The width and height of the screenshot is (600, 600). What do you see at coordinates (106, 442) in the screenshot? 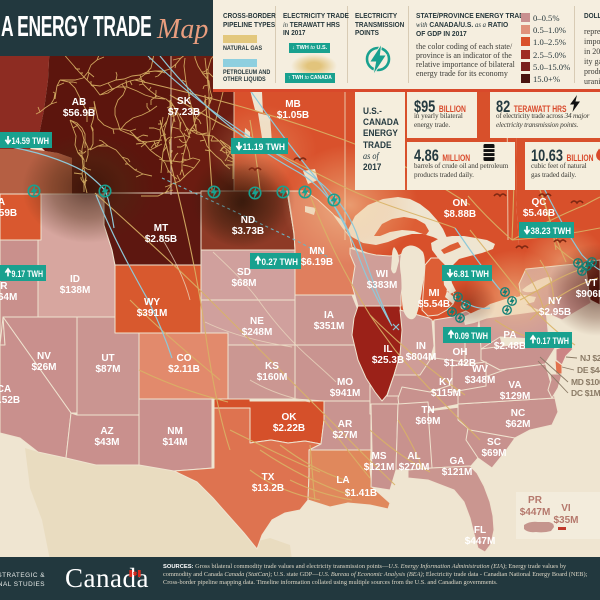
I see `svg-text: $43M` at bounding box center [106, 442].